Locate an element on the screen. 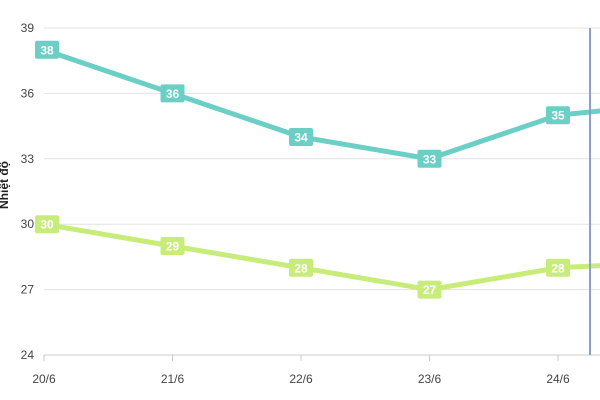  data-label-text: 29 is located at coordinates (173, 247).